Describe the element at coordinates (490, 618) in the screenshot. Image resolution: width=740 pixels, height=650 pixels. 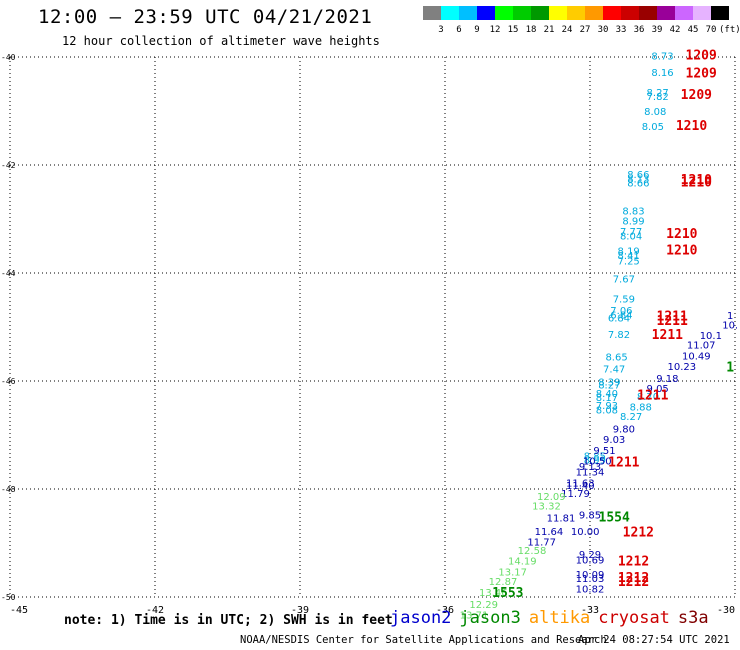
I see `legend-entry-jason3: jason3` at that location.